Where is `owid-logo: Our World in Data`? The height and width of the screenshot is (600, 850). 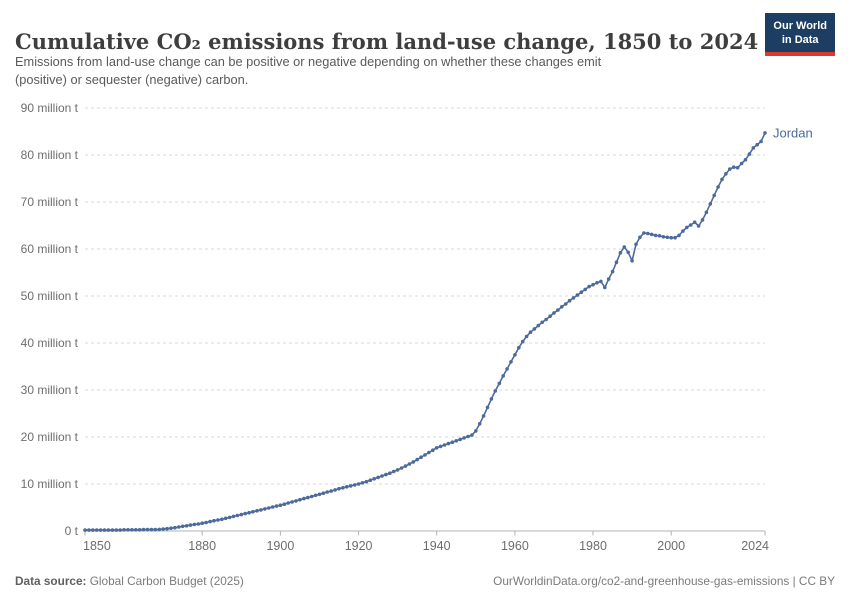
owid-logo: Our World in Data is located at coordinates (800, 34).